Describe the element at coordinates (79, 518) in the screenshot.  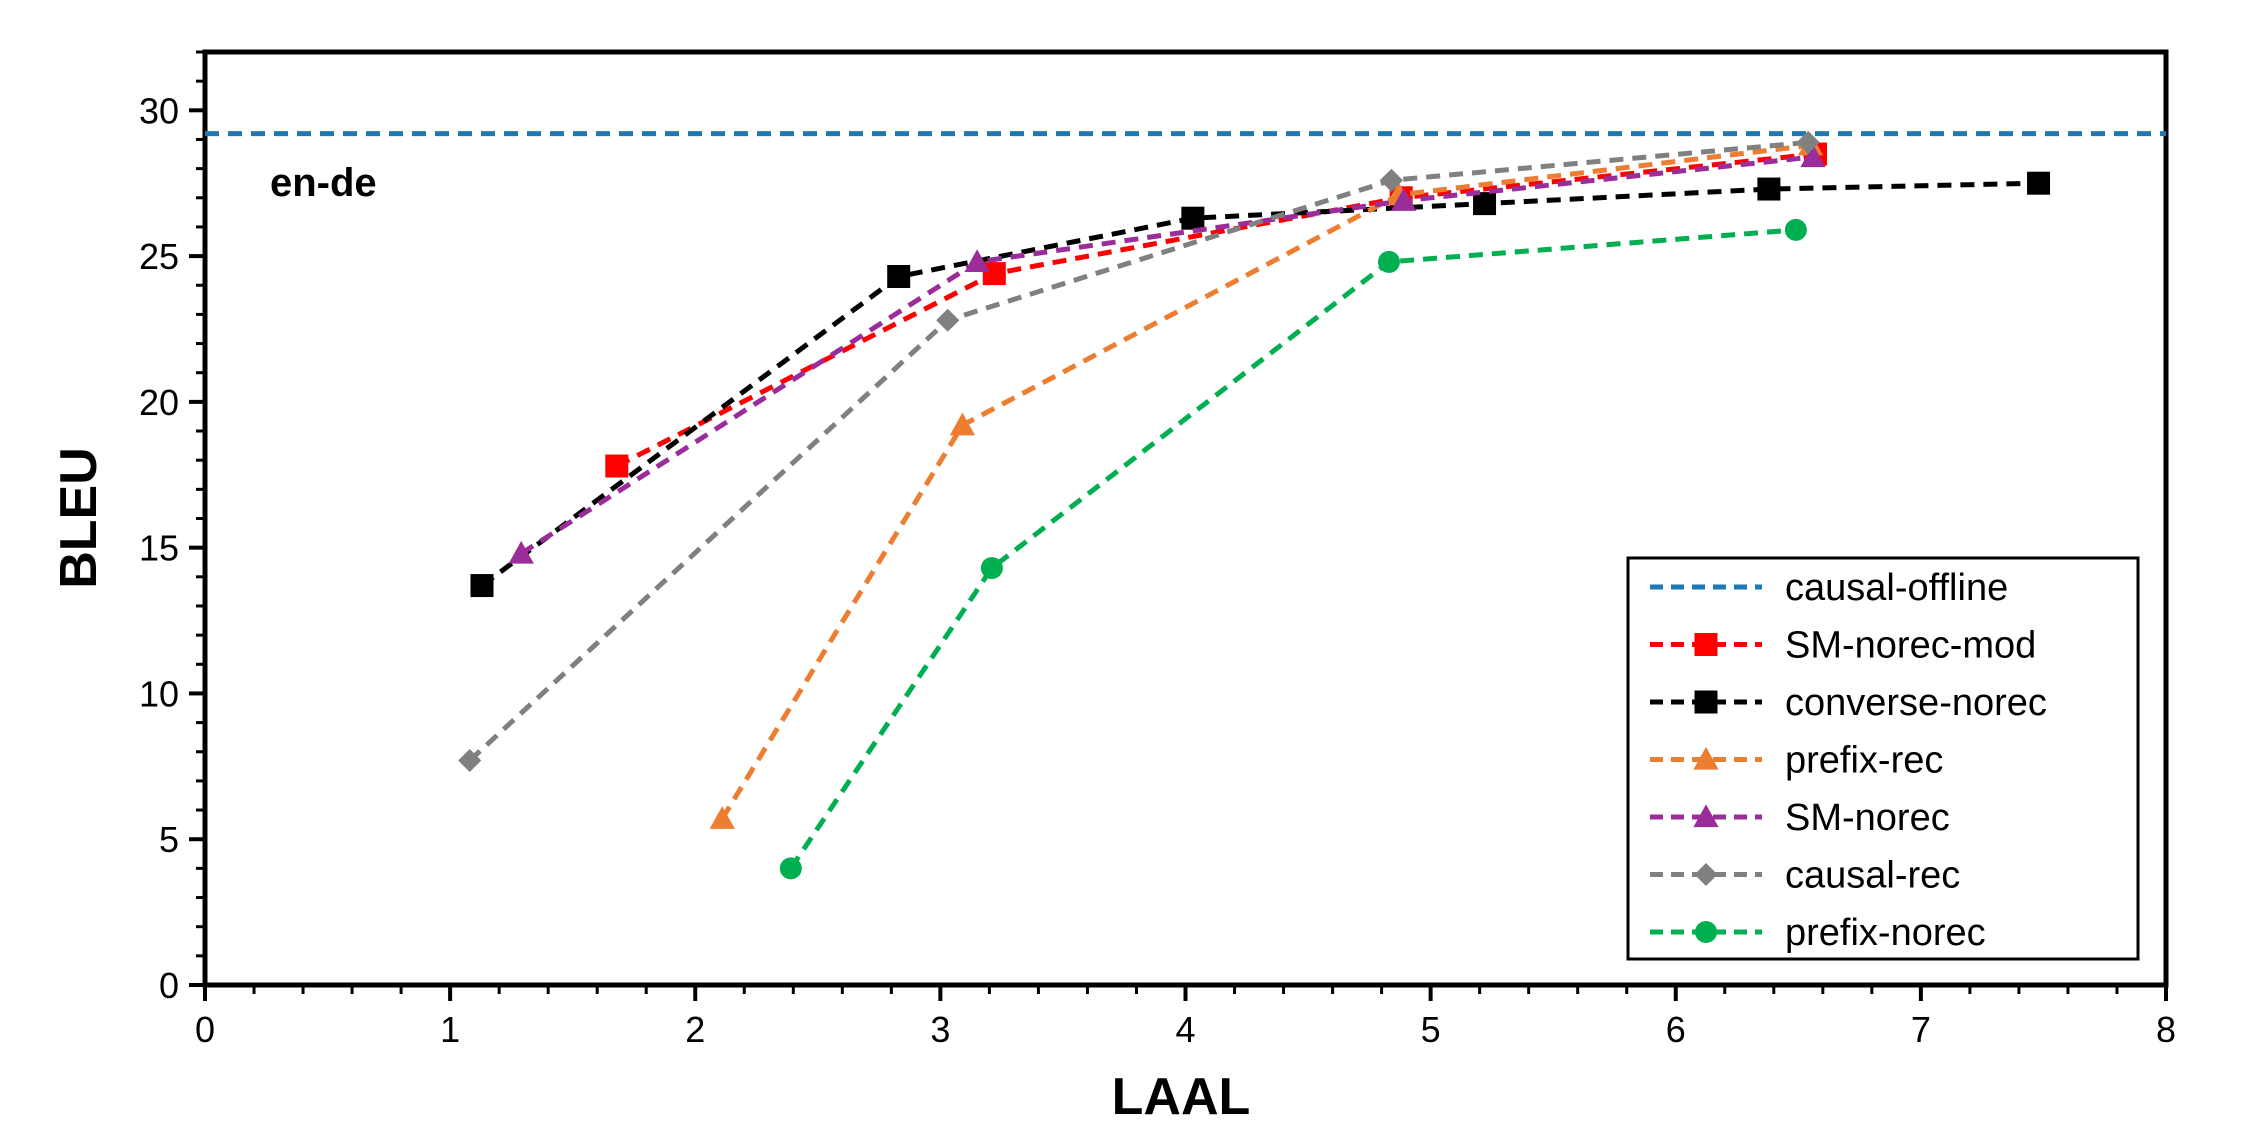
I see `y-axis-label: BLEU` at that location.